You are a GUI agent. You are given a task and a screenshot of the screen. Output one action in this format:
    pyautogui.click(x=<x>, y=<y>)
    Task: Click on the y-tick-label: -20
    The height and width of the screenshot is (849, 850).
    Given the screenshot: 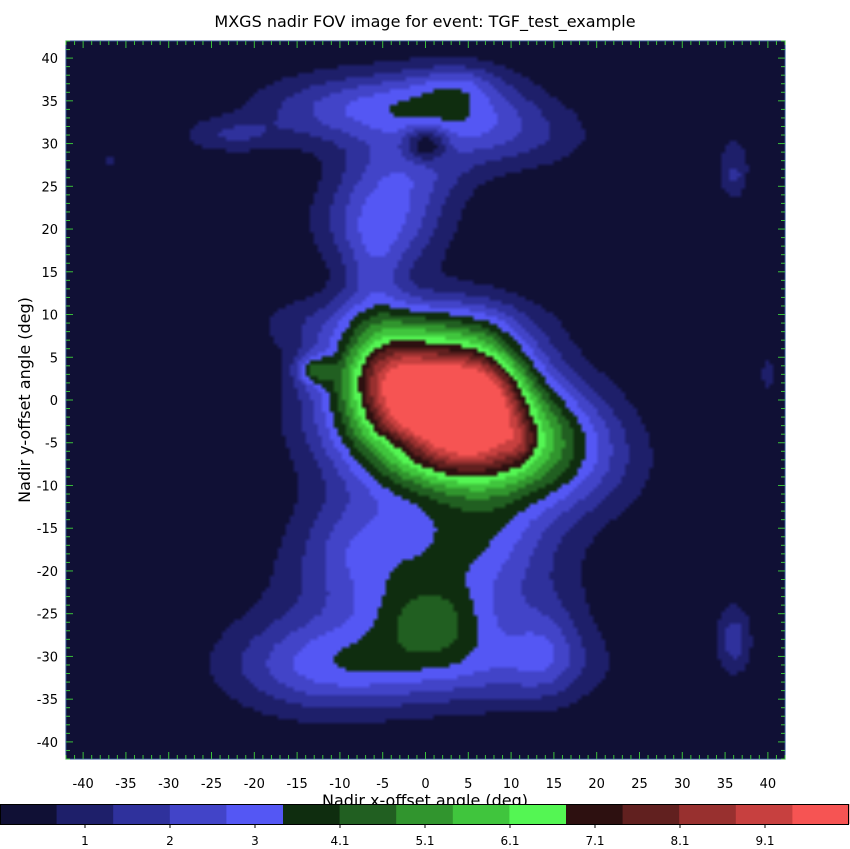 What is the action you would take?
    pyautogui.click(x=47, y=572)
    